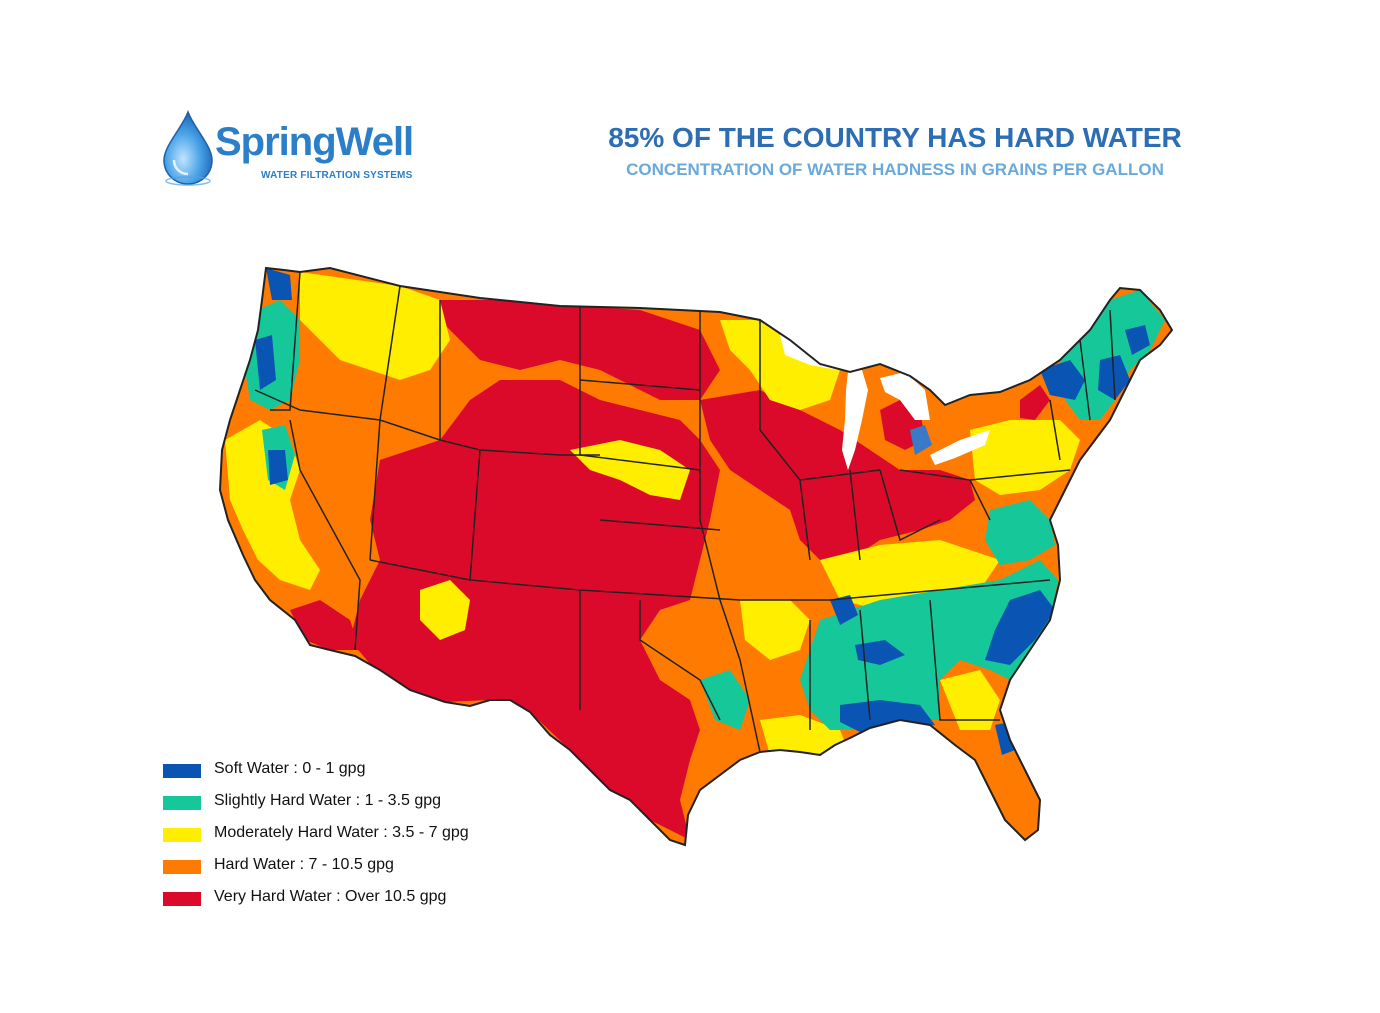 The image size is (1380, 1013). What do you see at coordinates (279, 284) in the screenshot?
I see `zone-soft-washington` at bounding box center [279, 284].